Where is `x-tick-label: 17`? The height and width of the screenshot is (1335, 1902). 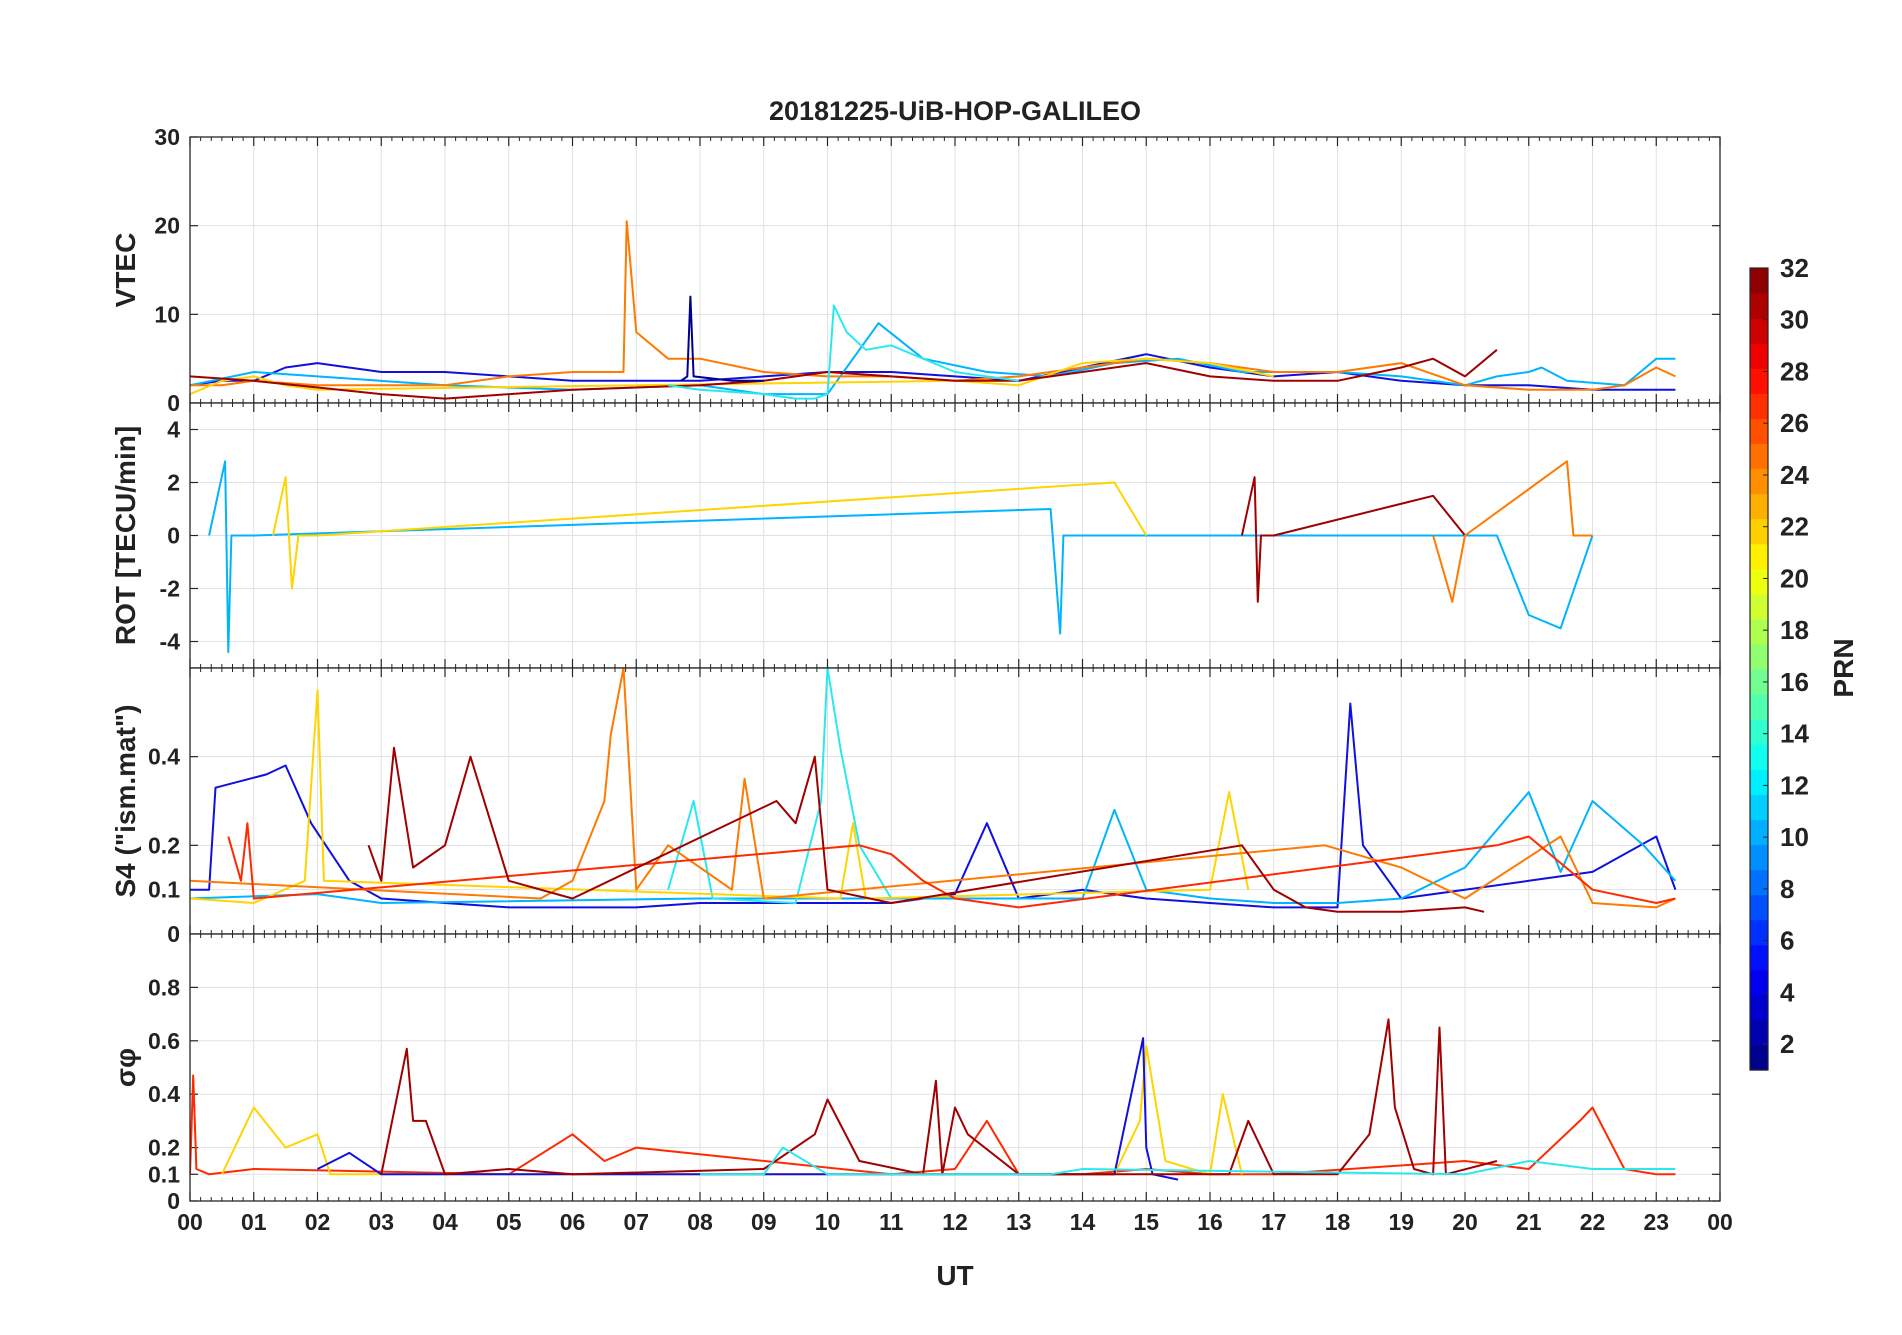 x-tick-label: 17 is located at coordinates (1274, 1222).